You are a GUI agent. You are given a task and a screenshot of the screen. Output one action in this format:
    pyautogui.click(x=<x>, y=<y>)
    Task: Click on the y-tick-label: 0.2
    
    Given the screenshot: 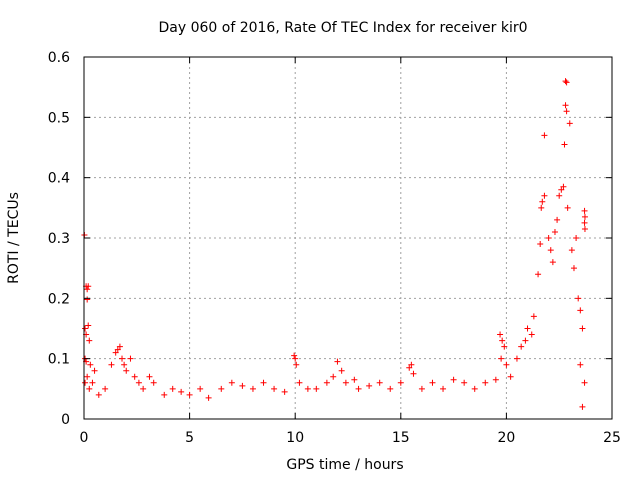 What is the action you would take?
    pyautogui.click(x=59, y=299)
    